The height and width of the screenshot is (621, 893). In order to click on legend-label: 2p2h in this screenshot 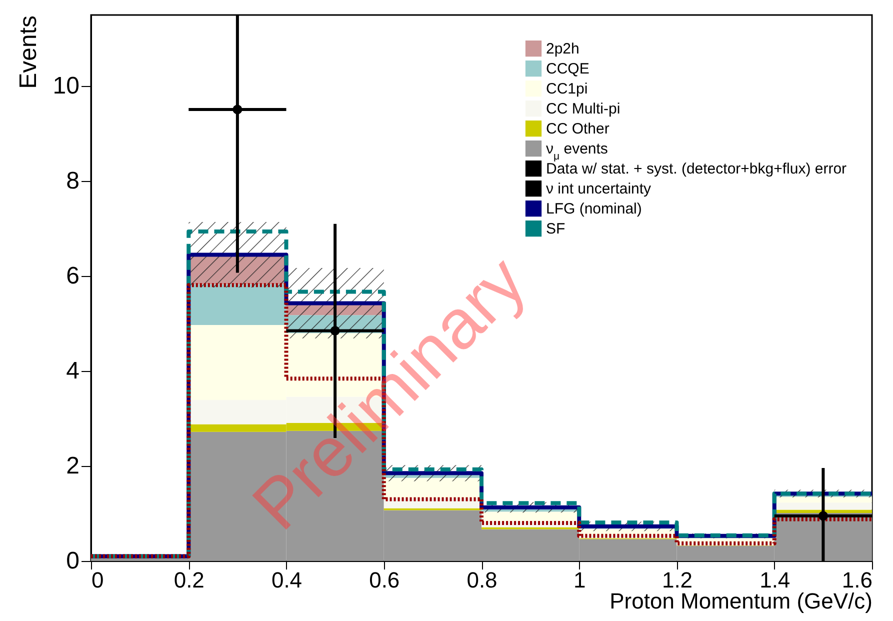, I will do `click(563, 49)`.